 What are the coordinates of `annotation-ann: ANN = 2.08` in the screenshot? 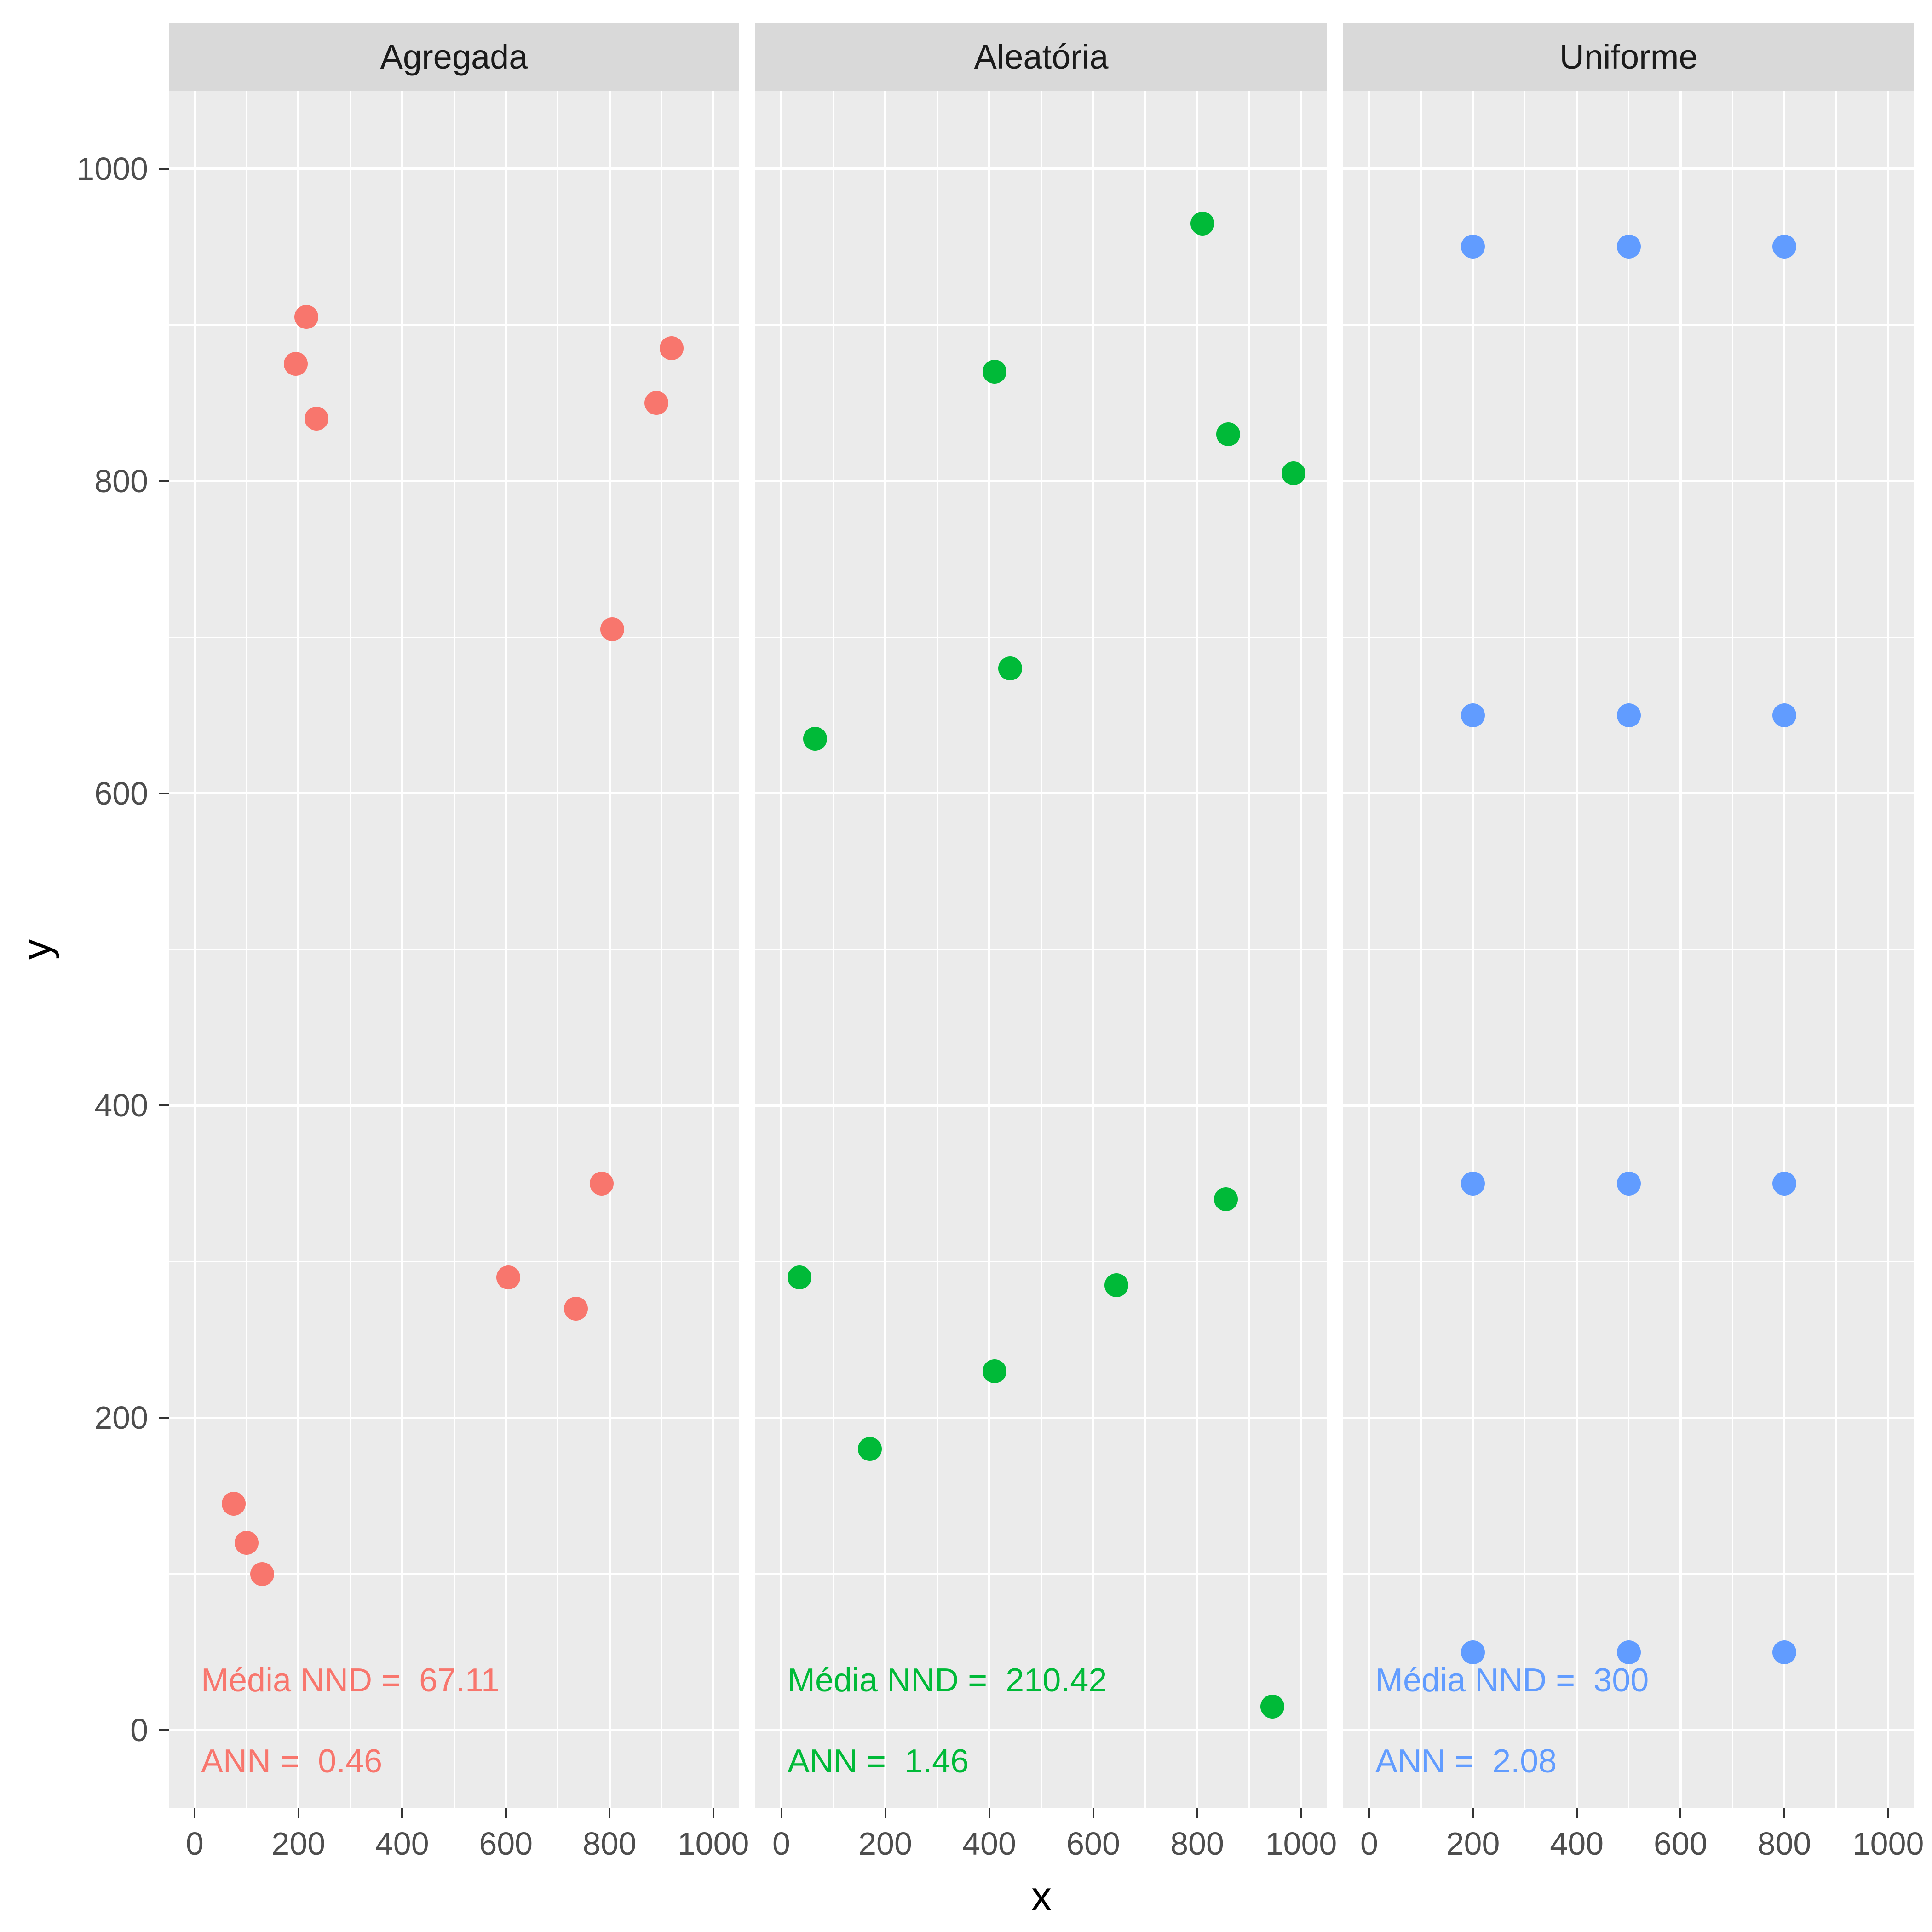 It's located at (1466, 1761).